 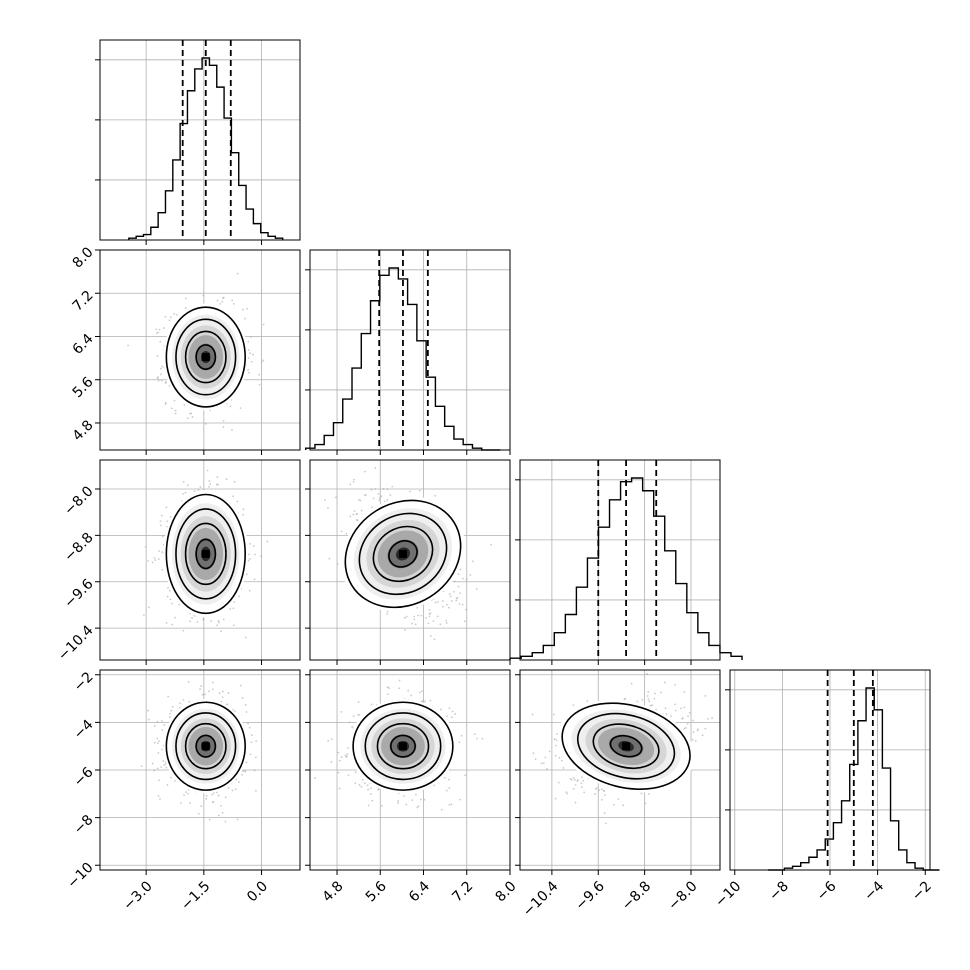 I want to click on y-tick-label: 8.0, so click(x=83, y=257).